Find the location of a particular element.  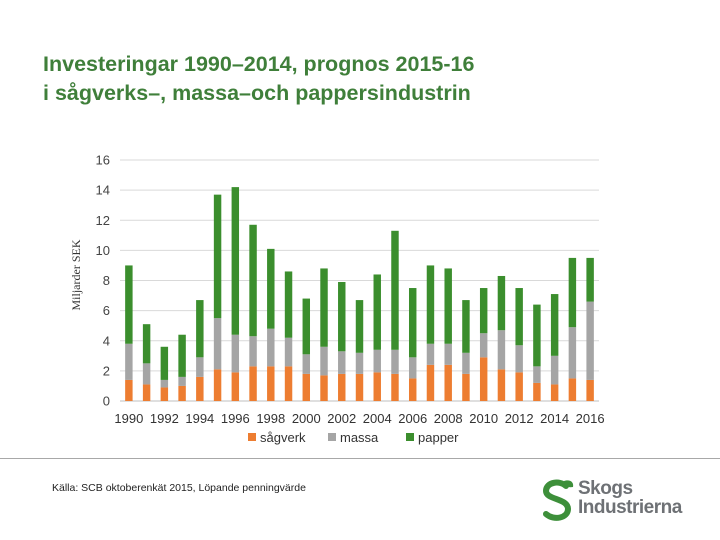

y-tick-label: 16 is located at coordinates (103, 160).